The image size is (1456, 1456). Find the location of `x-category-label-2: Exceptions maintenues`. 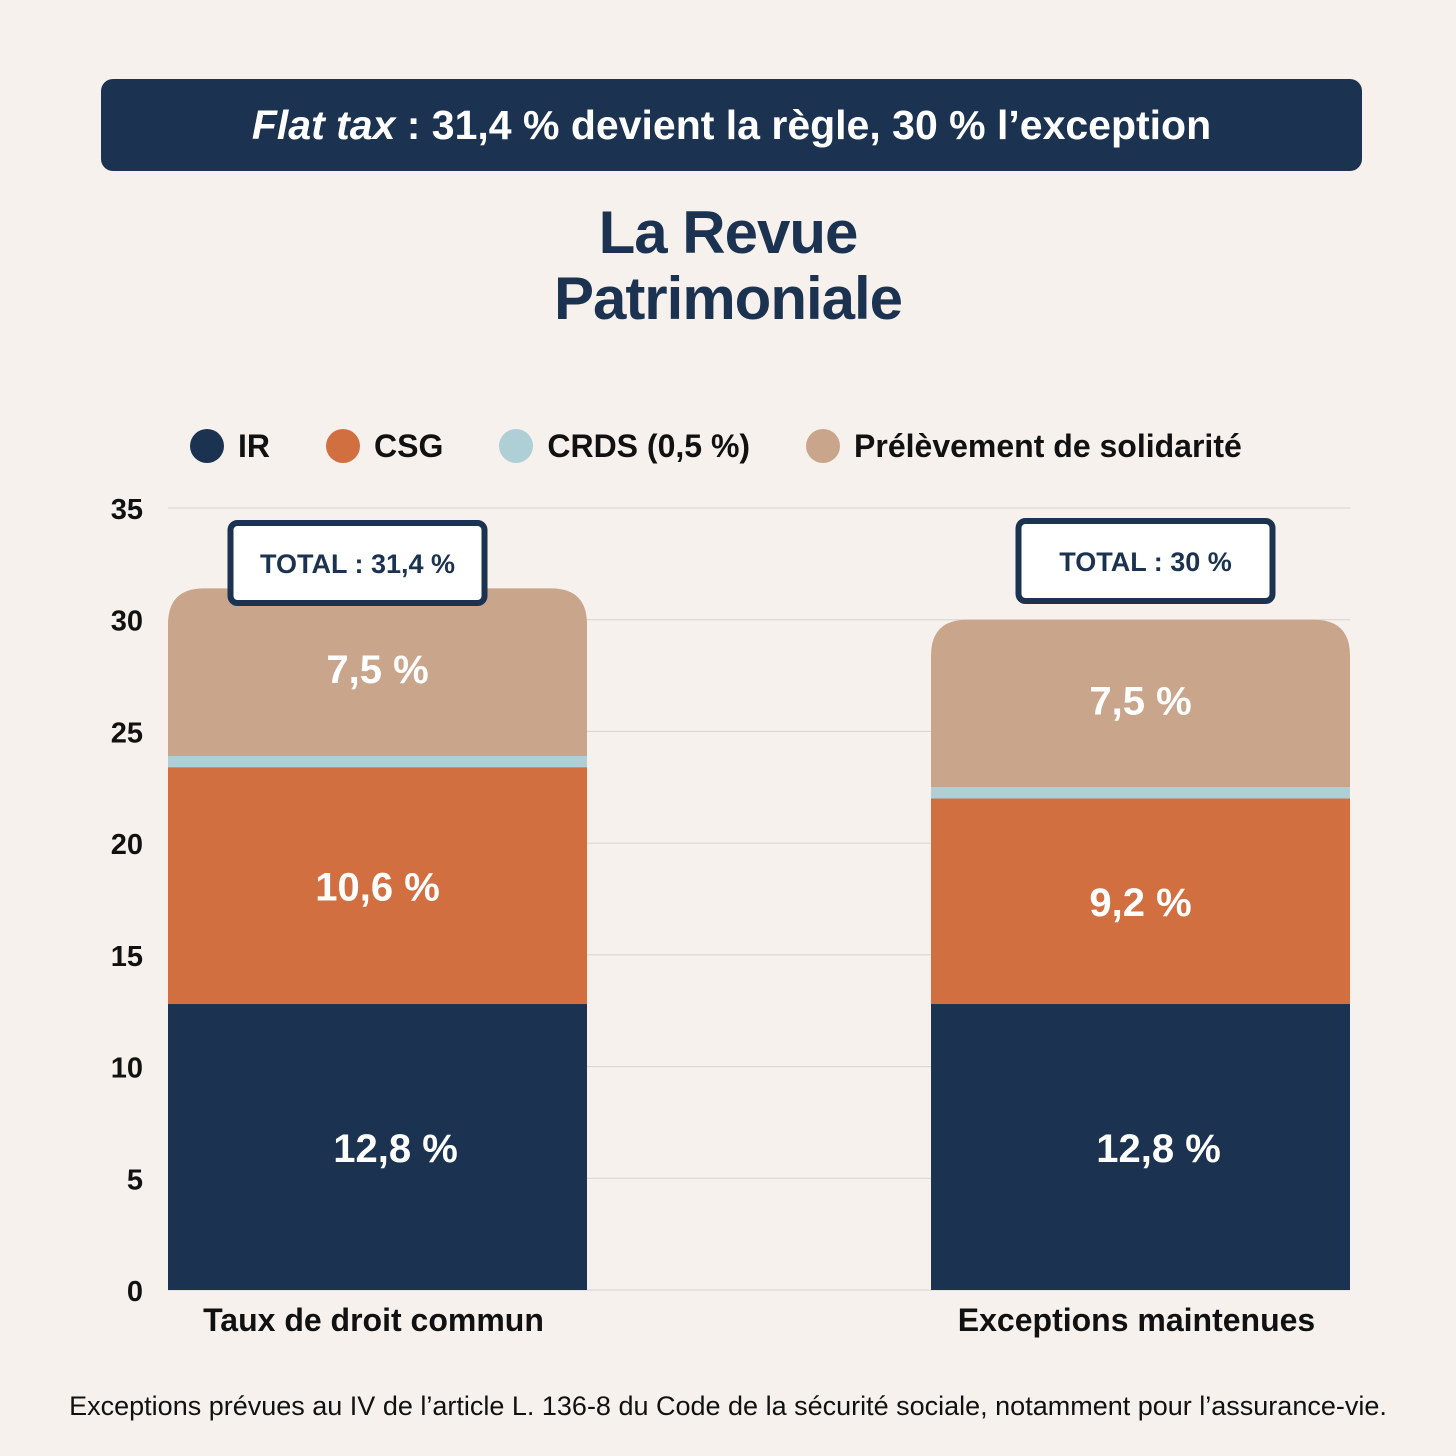

x-category-label-2: Exceptions maintenues is located at coordinates (1136, 1320).